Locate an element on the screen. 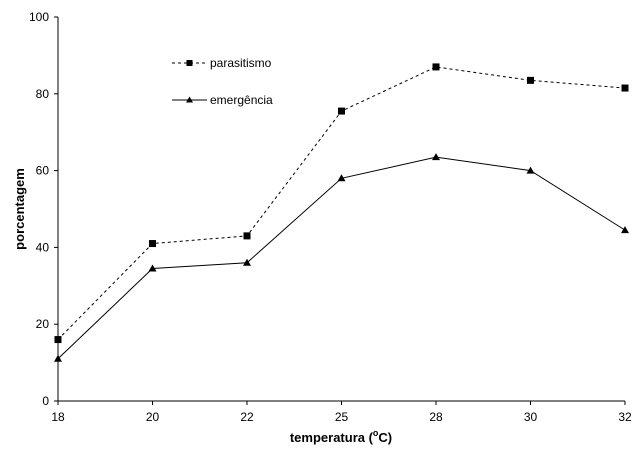 The image size is (633, 449). legend-item-parasitismo: parasitismo is located at coordinates (222, 63).